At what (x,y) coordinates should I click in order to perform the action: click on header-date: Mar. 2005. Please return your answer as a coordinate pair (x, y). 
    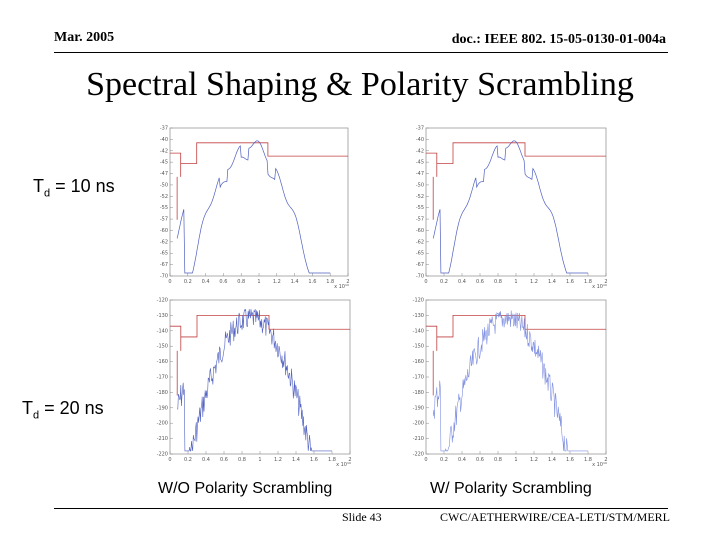
    Looking at the image, I should click on (84, 37).